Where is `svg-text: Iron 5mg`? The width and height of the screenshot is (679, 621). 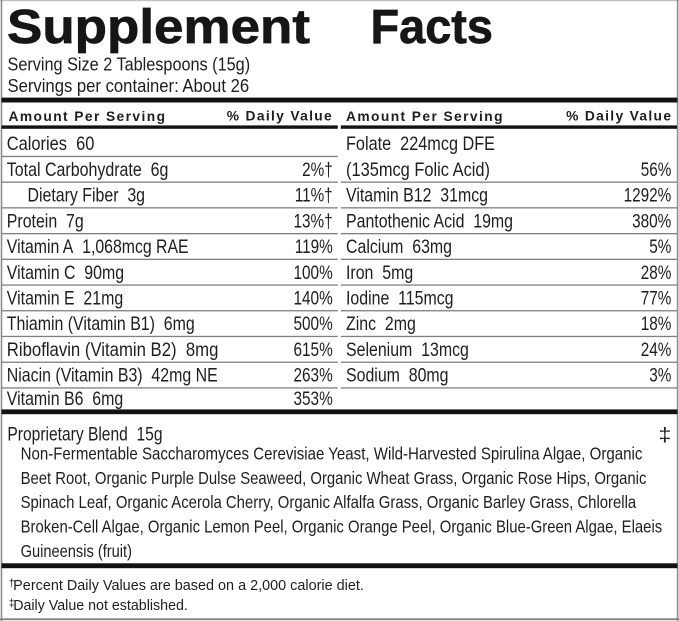 svg-text: Iron 5mg is located at coordinates (379, 273).